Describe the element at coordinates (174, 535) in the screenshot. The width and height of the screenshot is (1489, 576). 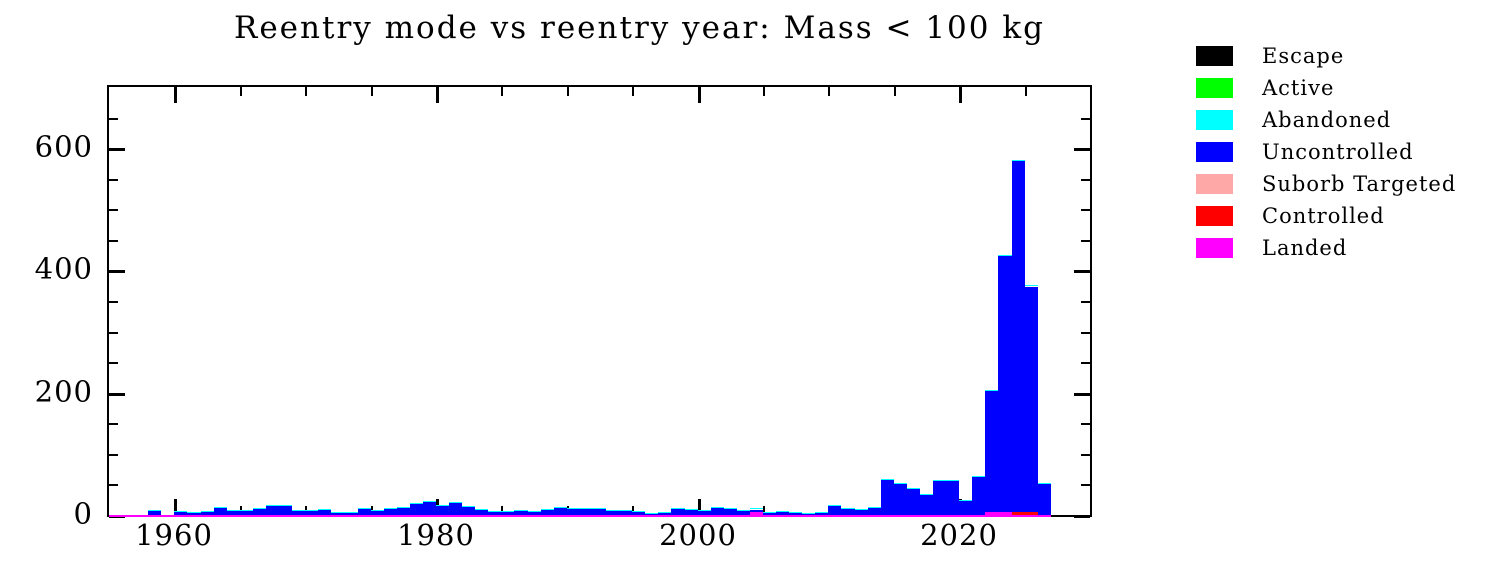
I see `x-tick-label: 1960` at that location.